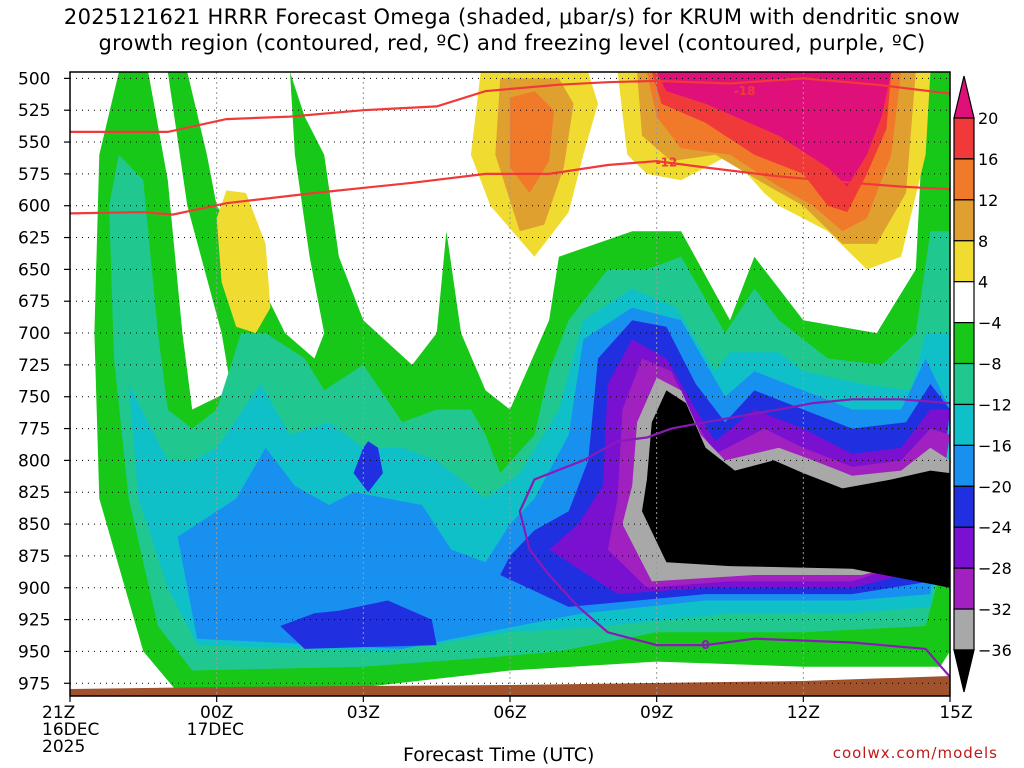 The image size is (1024, 768). I want to click on colorbar-label-4: 4, so click(983, 282).